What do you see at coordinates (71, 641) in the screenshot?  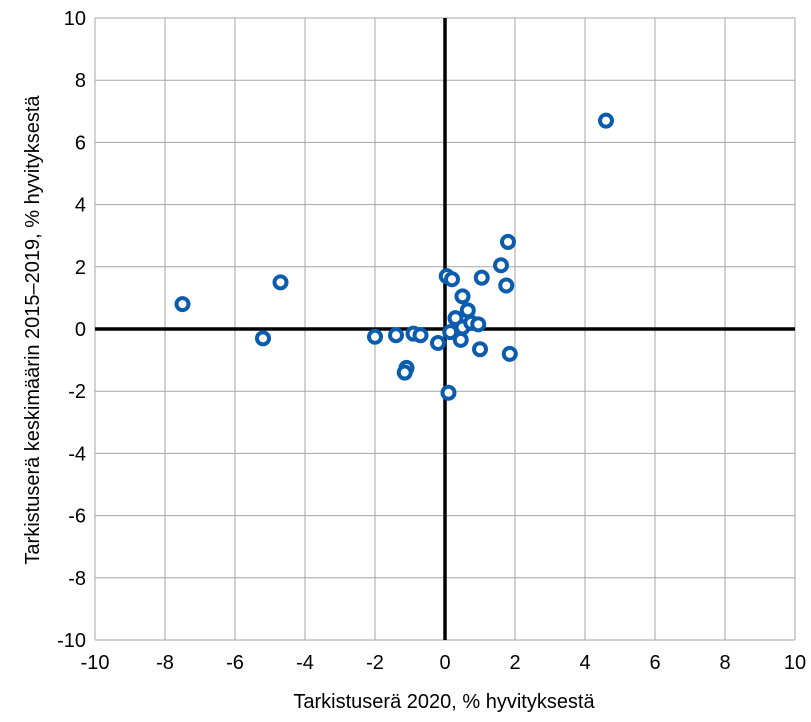 I see `y-tick-label: -10` at bounding box center [71, 641].